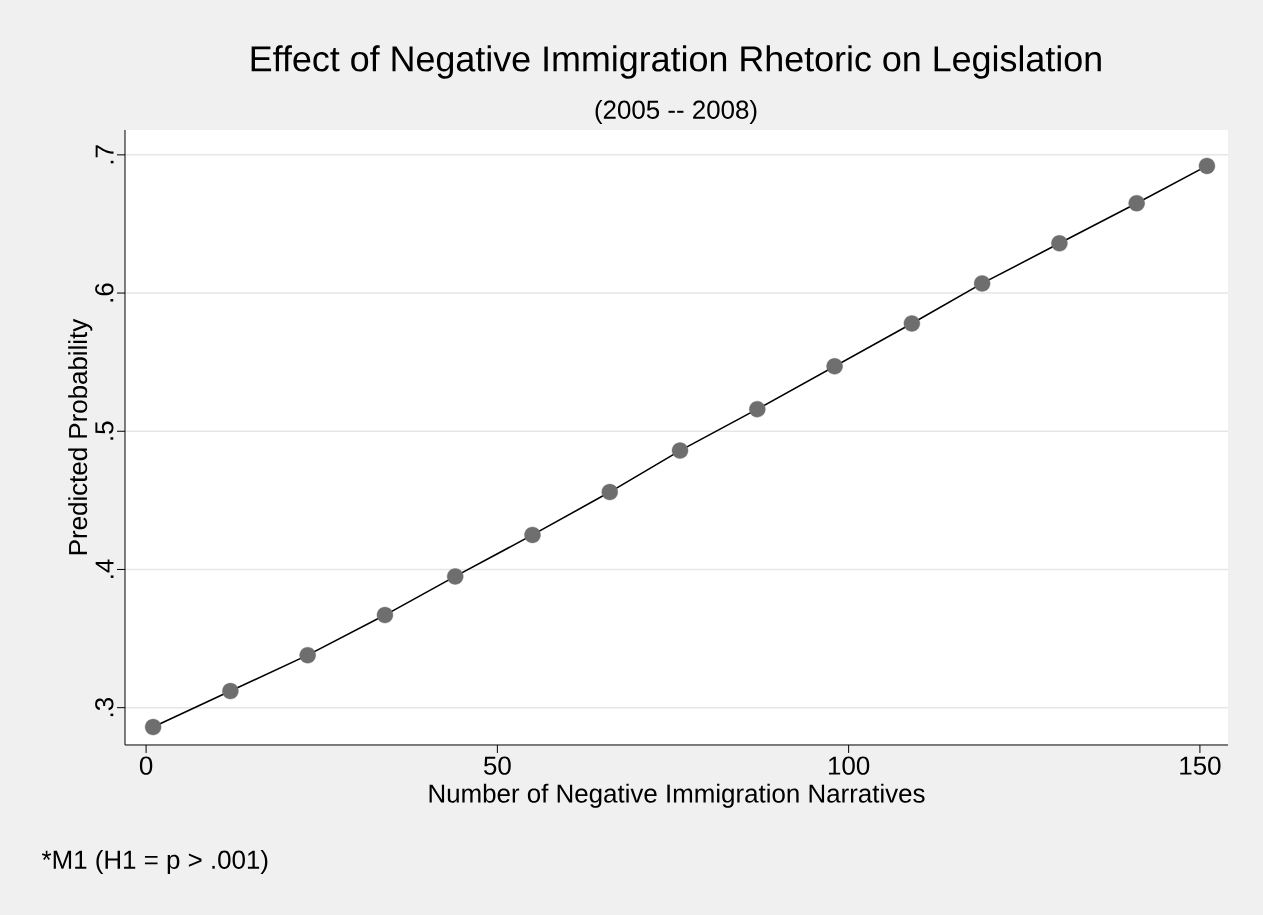 This screenshot has width=1263, height=915. I want to click on y-tick-label: .4, so click(104, 568).